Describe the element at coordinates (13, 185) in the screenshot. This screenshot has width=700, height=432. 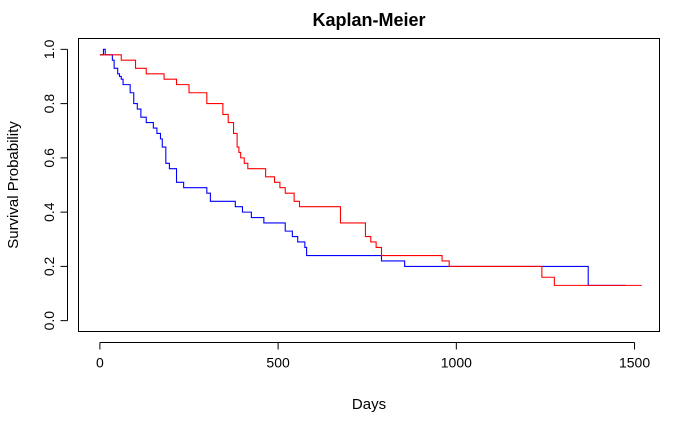
I see `y-axis-label: Survival Probability` at that location.